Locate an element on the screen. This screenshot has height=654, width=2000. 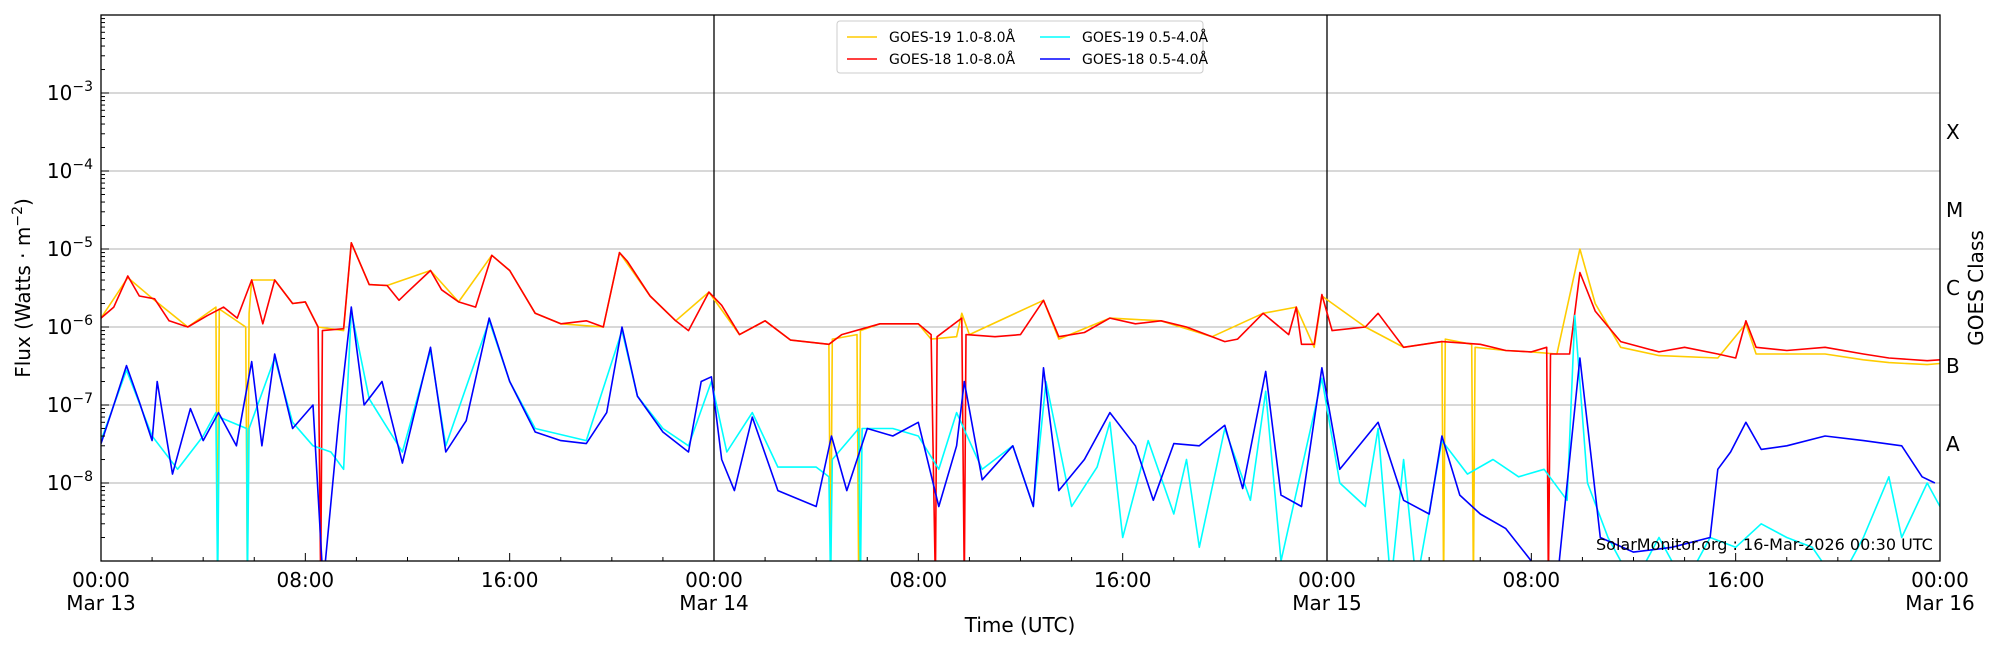
x-tick-date-label: Mar 14 is located at coordinates (714, 603).